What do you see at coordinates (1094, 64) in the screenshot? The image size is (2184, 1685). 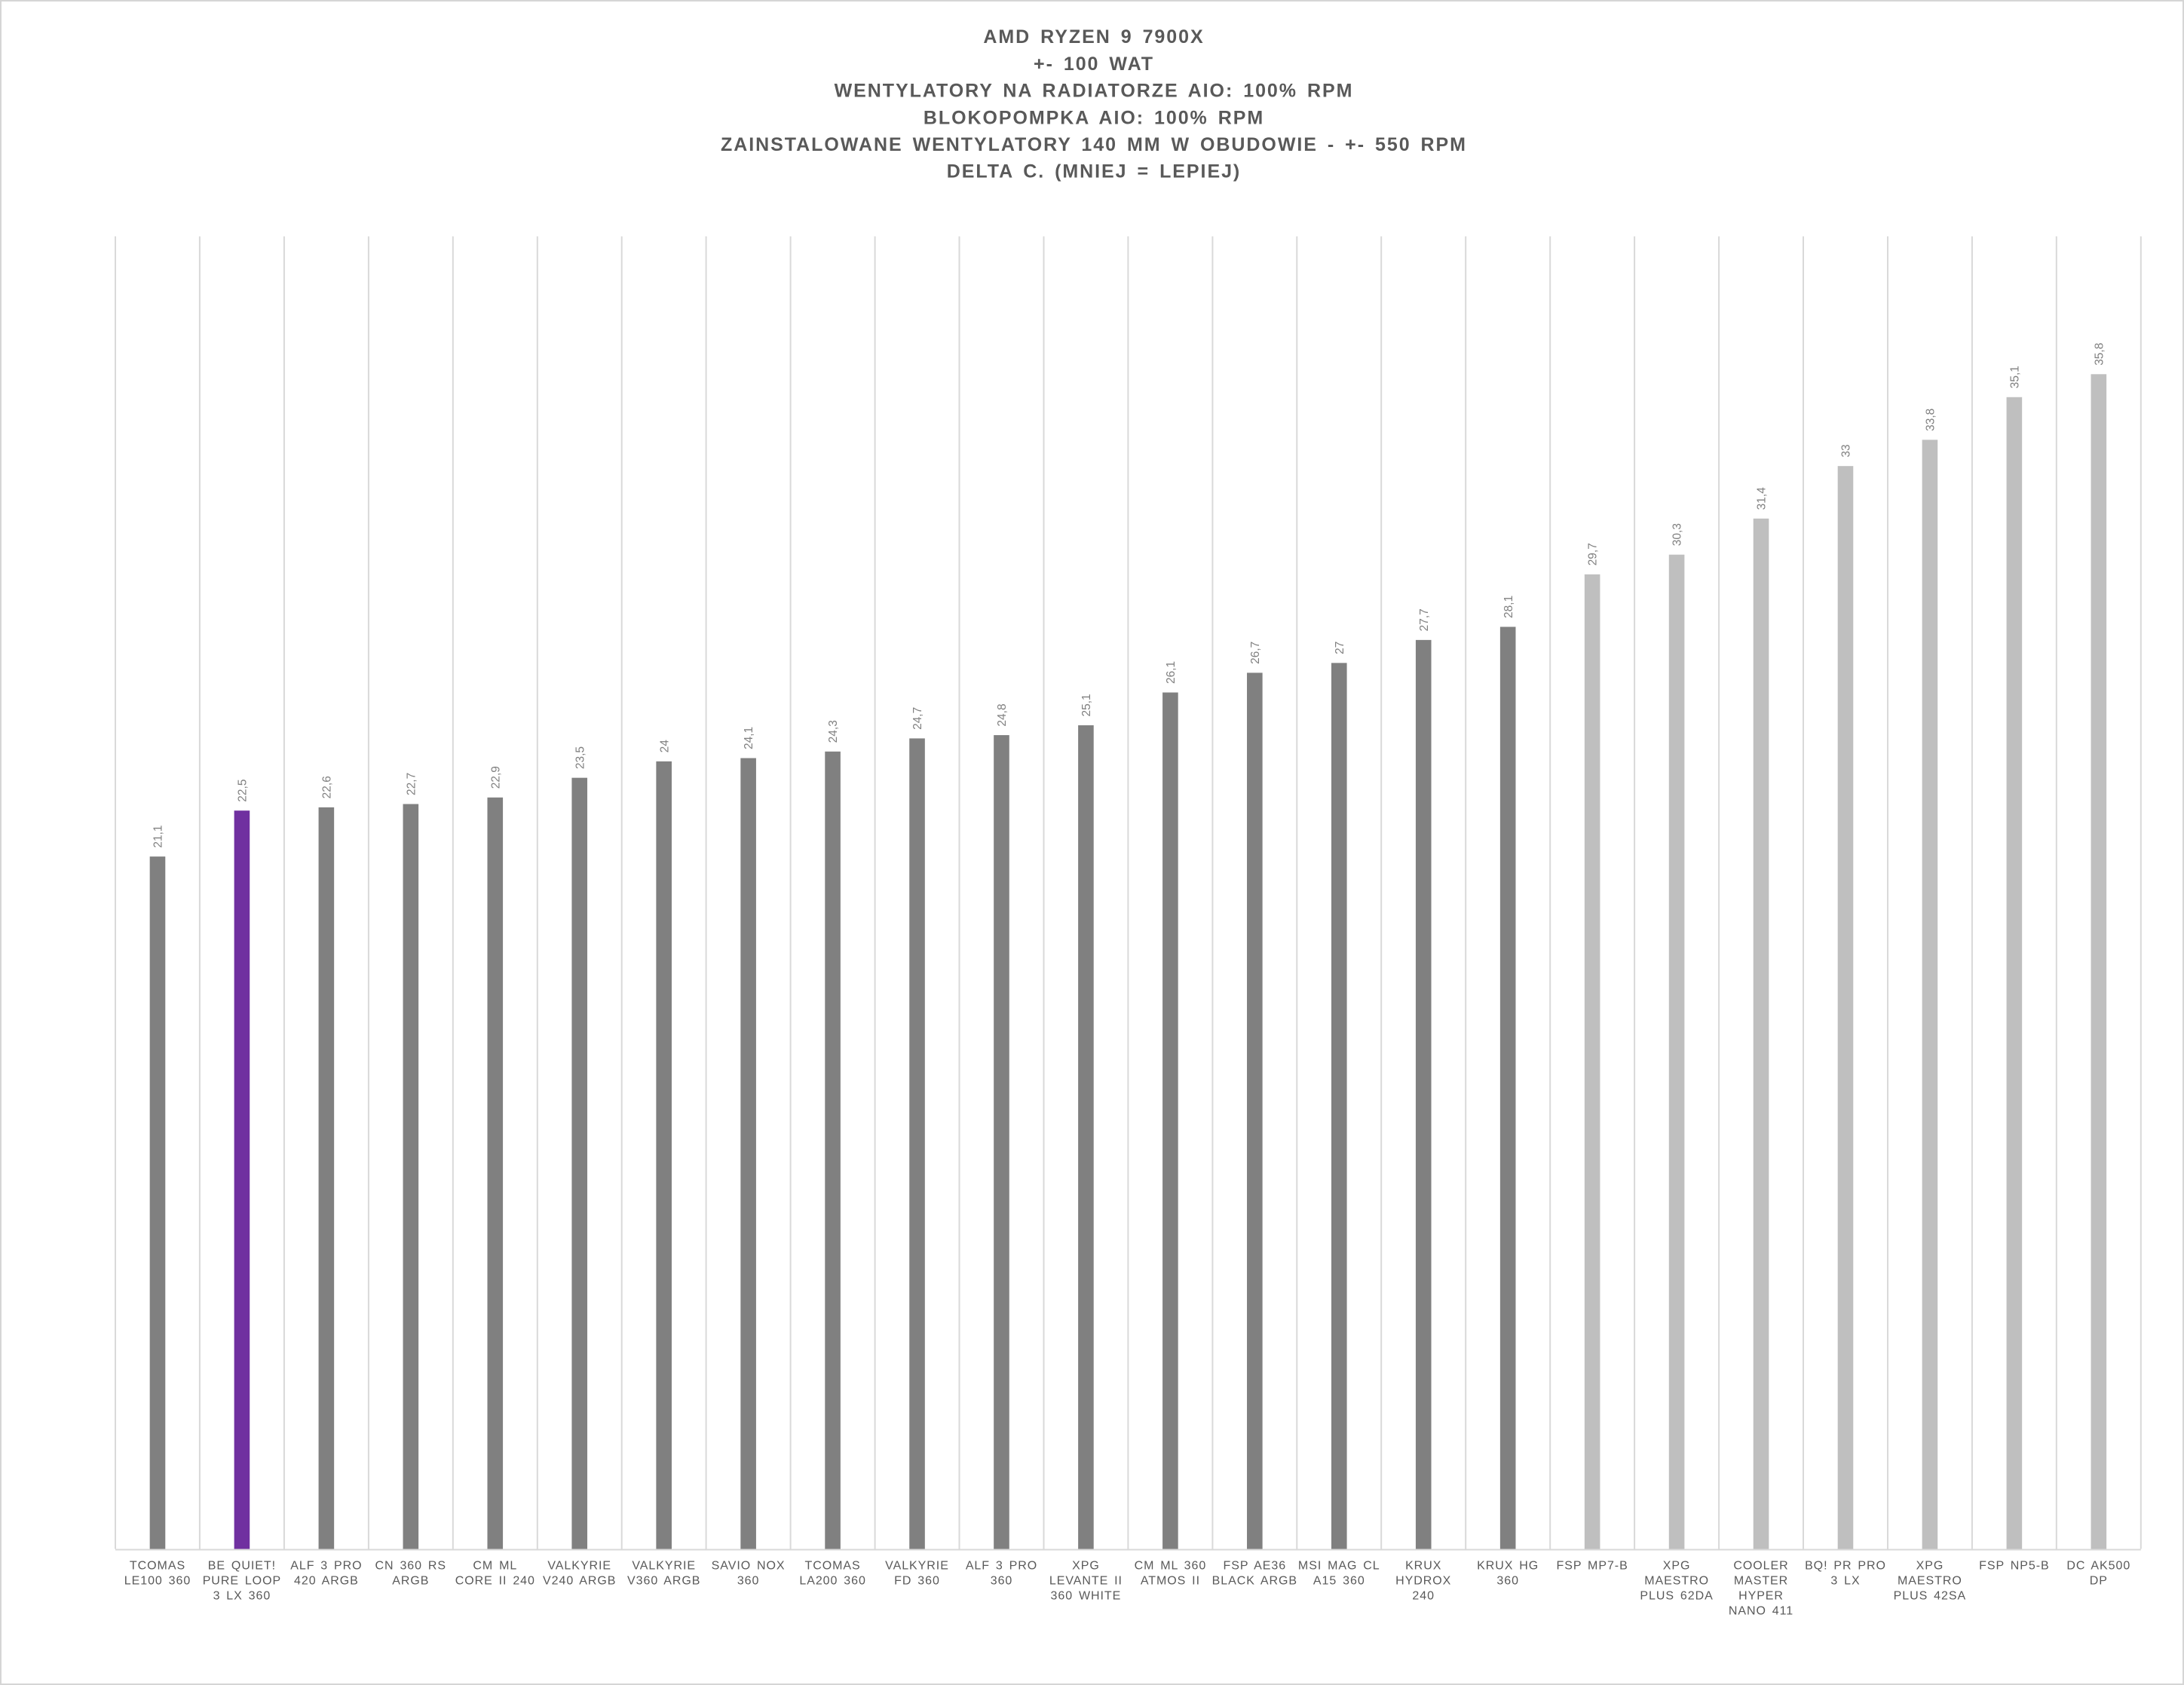 I see `svg-text: +- 100 WAT` at bounding box center [1094, 64].